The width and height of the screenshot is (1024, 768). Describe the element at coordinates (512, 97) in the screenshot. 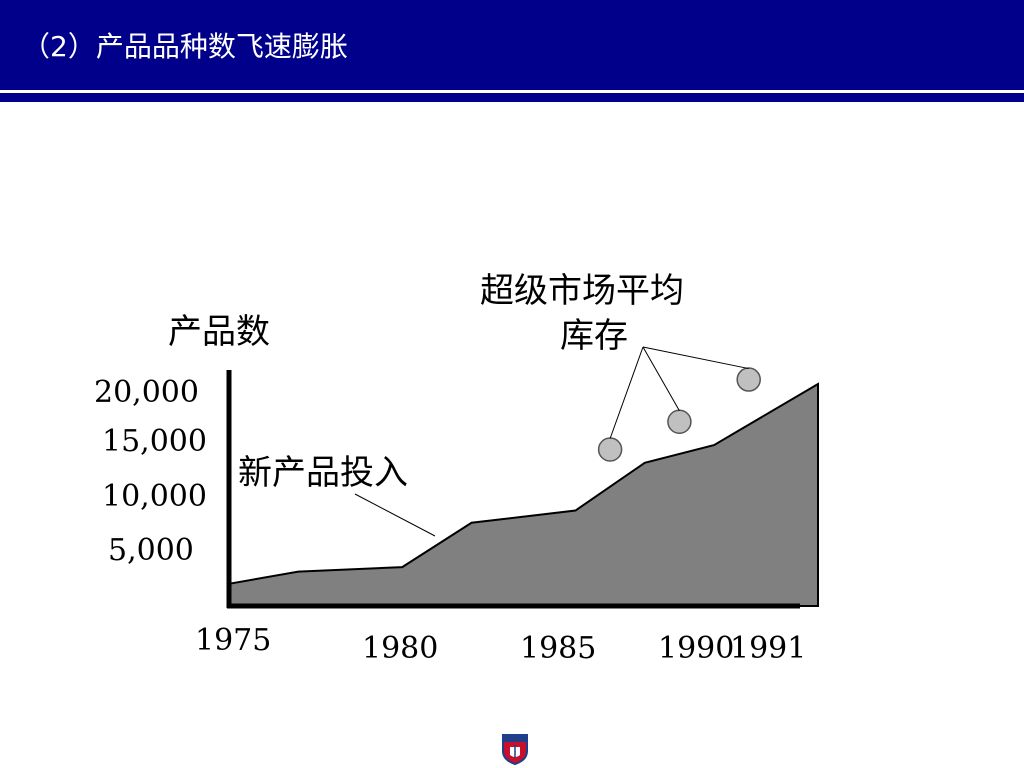

I see `header-divider-blue` at that location.